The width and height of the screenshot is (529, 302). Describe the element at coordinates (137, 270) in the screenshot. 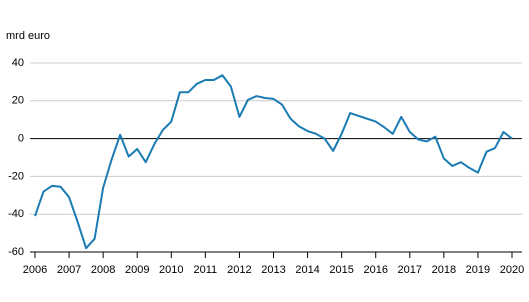

I see `x-tick-label: 2009` at that location.